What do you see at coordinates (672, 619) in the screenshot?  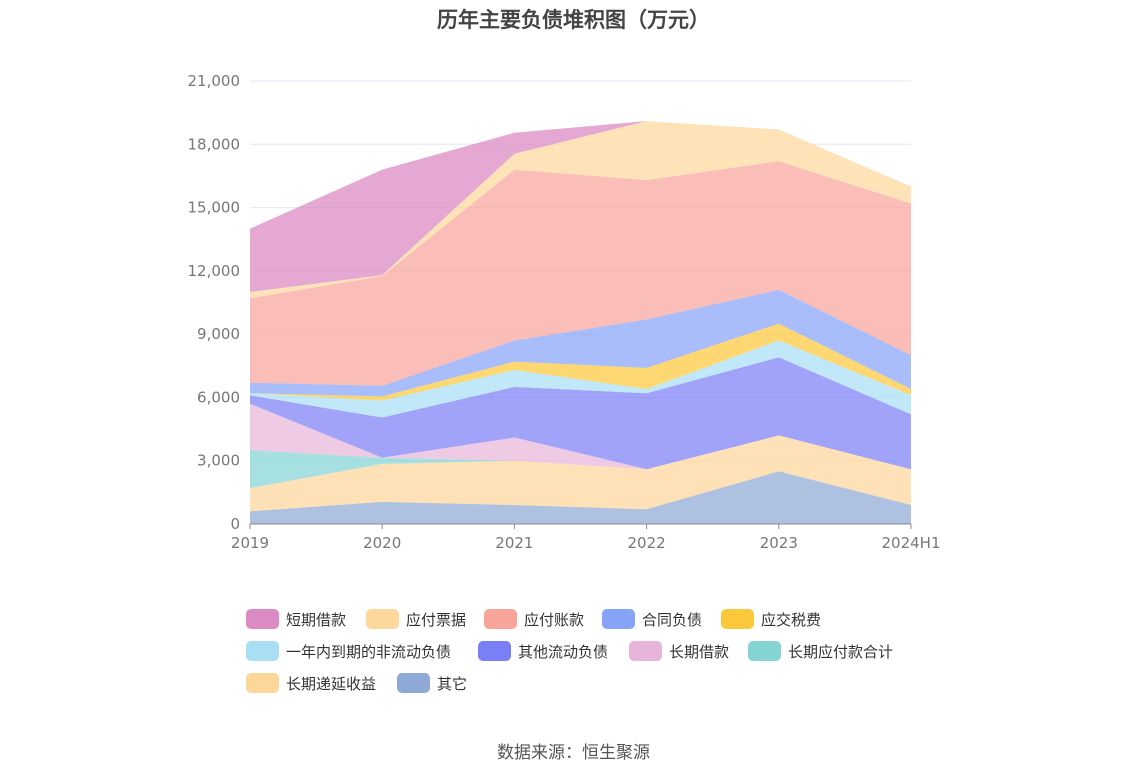 I see `legend-label: 合同负债` at bounding box center [672, 619].